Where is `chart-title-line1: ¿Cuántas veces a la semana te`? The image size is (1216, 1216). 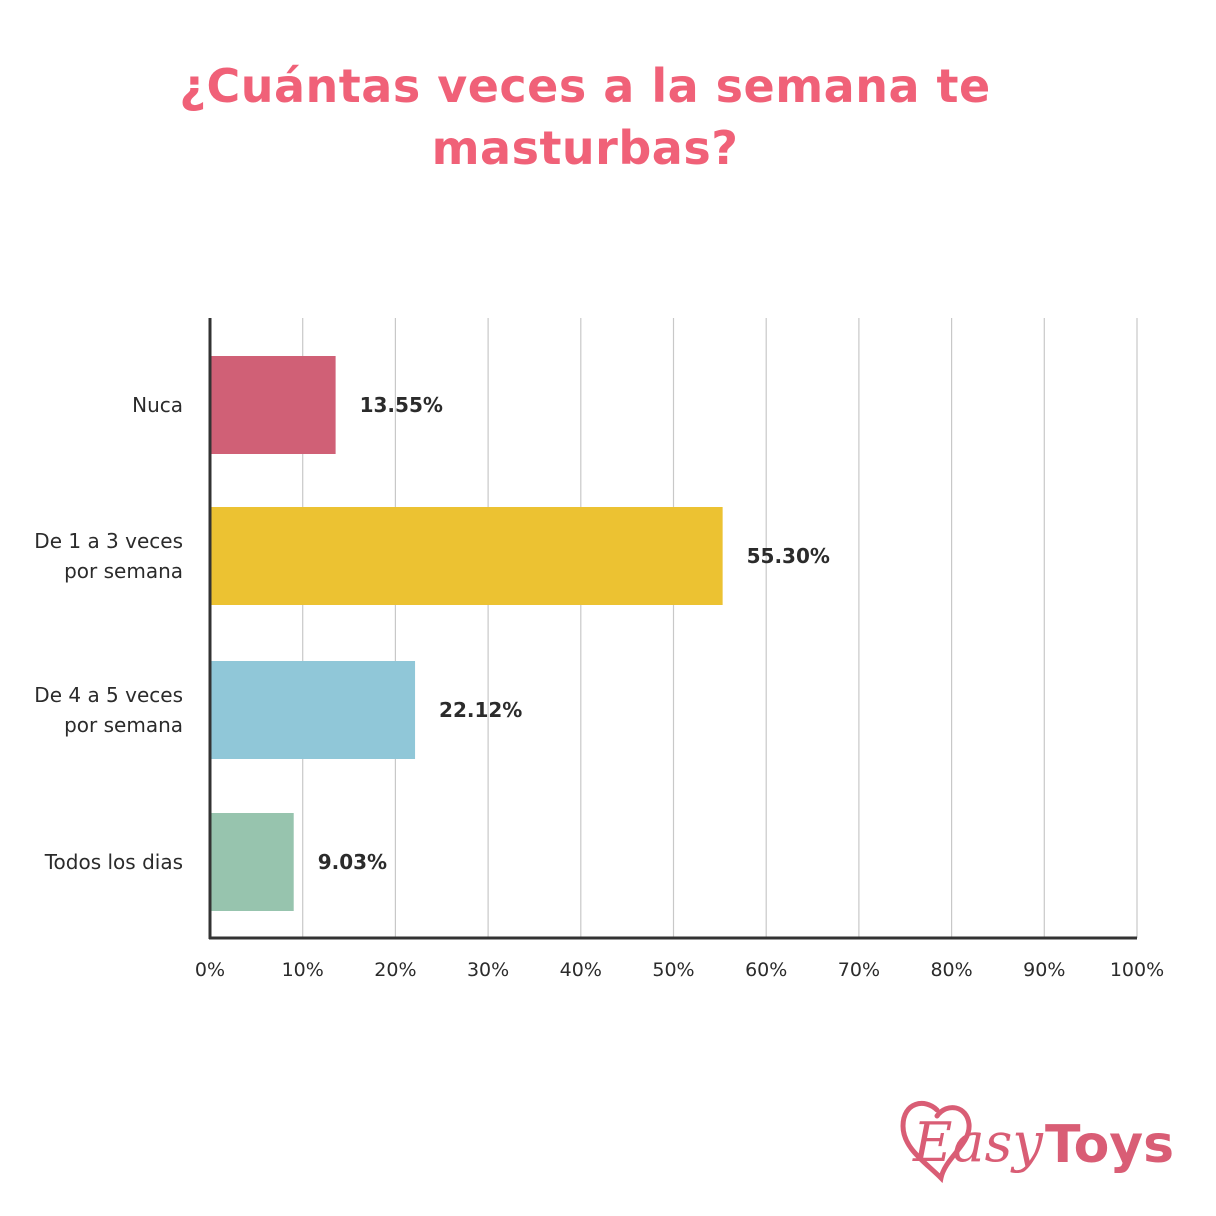 chart-title-line1: ¿Cuántas veces a la semana te is located at coordinates (585, 86).